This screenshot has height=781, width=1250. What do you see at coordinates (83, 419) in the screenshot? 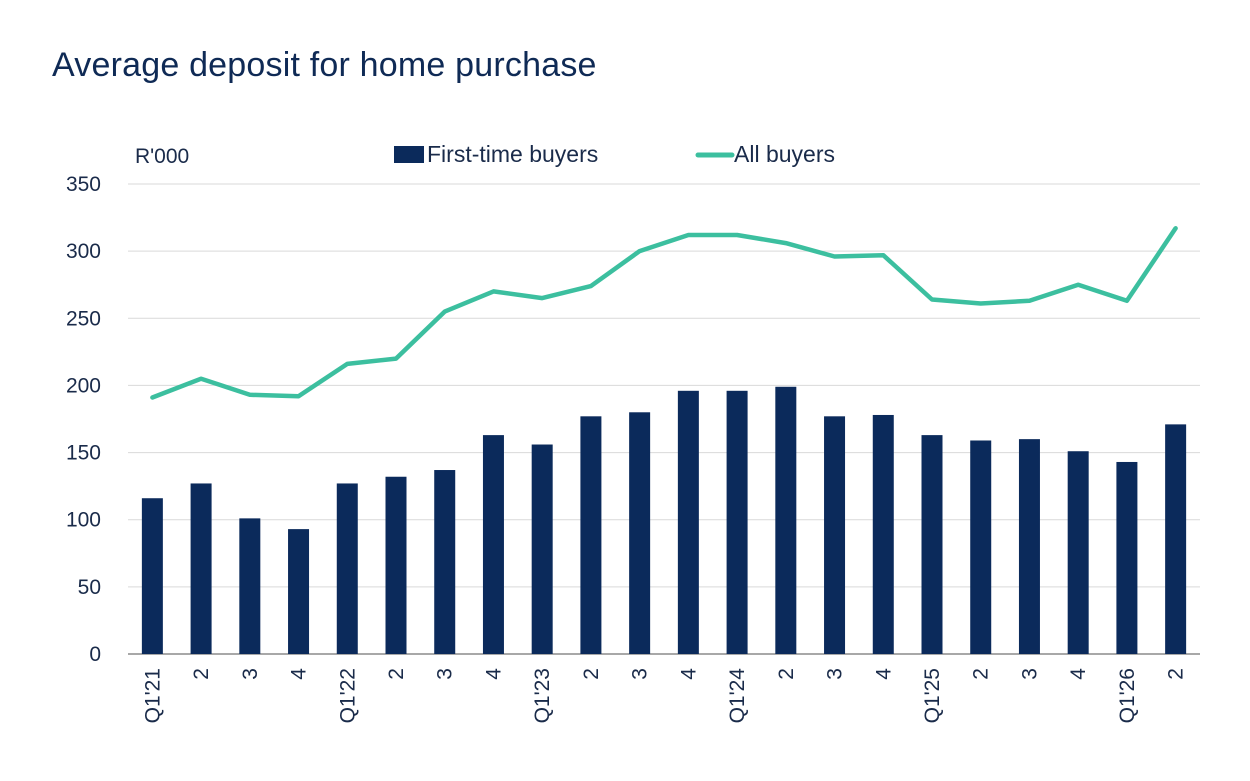
I see `y-axis: 0 50 100 150 200 250 300 350` at bounding box center [83, 419].